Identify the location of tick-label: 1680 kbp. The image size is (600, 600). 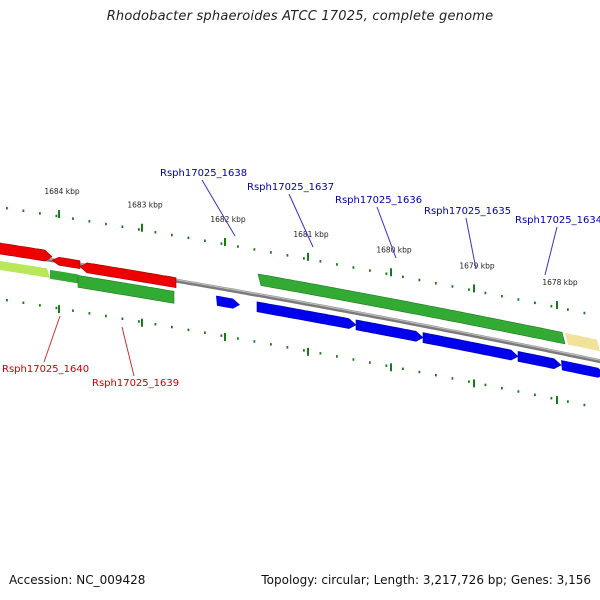
(394, 249).